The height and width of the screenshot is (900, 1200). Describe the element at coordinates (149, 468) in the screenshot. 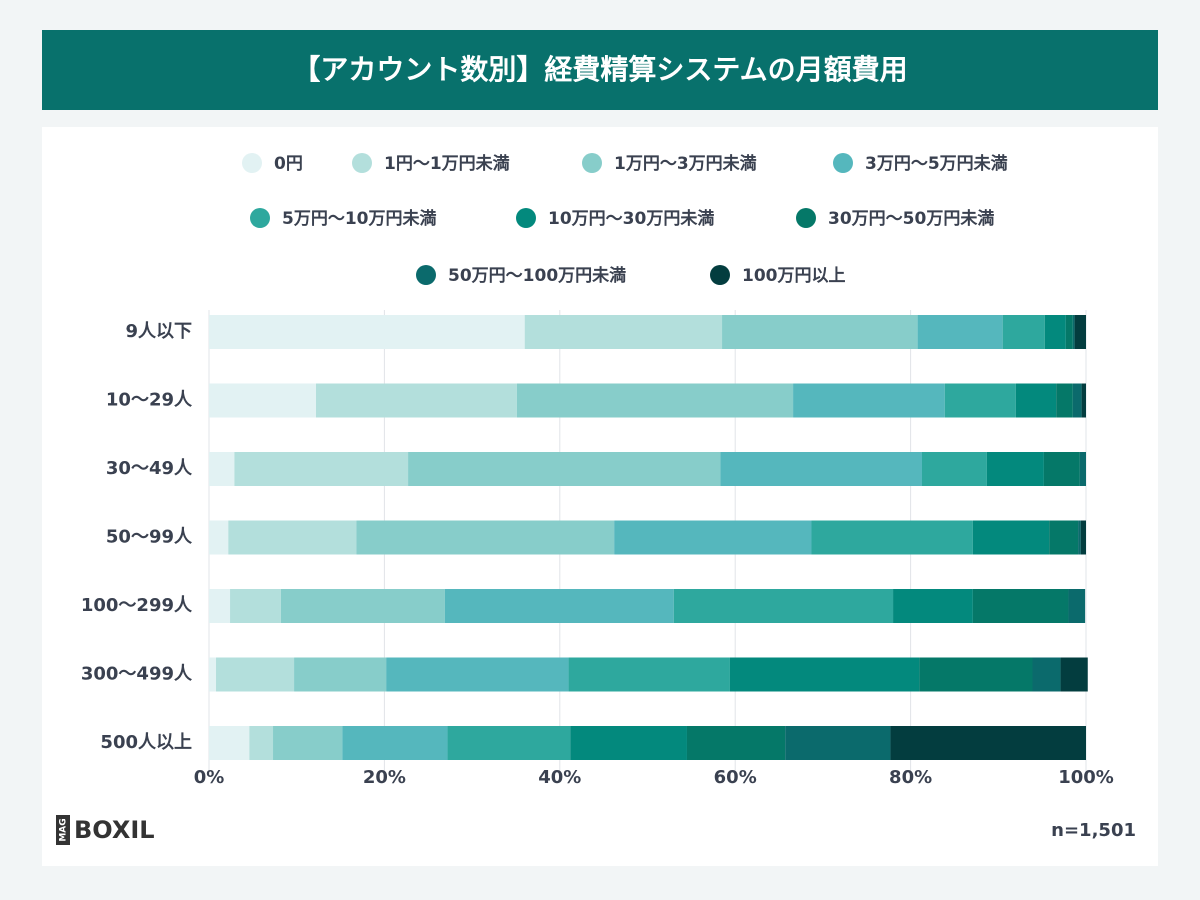

I see `y-tick-label: 30〜49人` at that location.